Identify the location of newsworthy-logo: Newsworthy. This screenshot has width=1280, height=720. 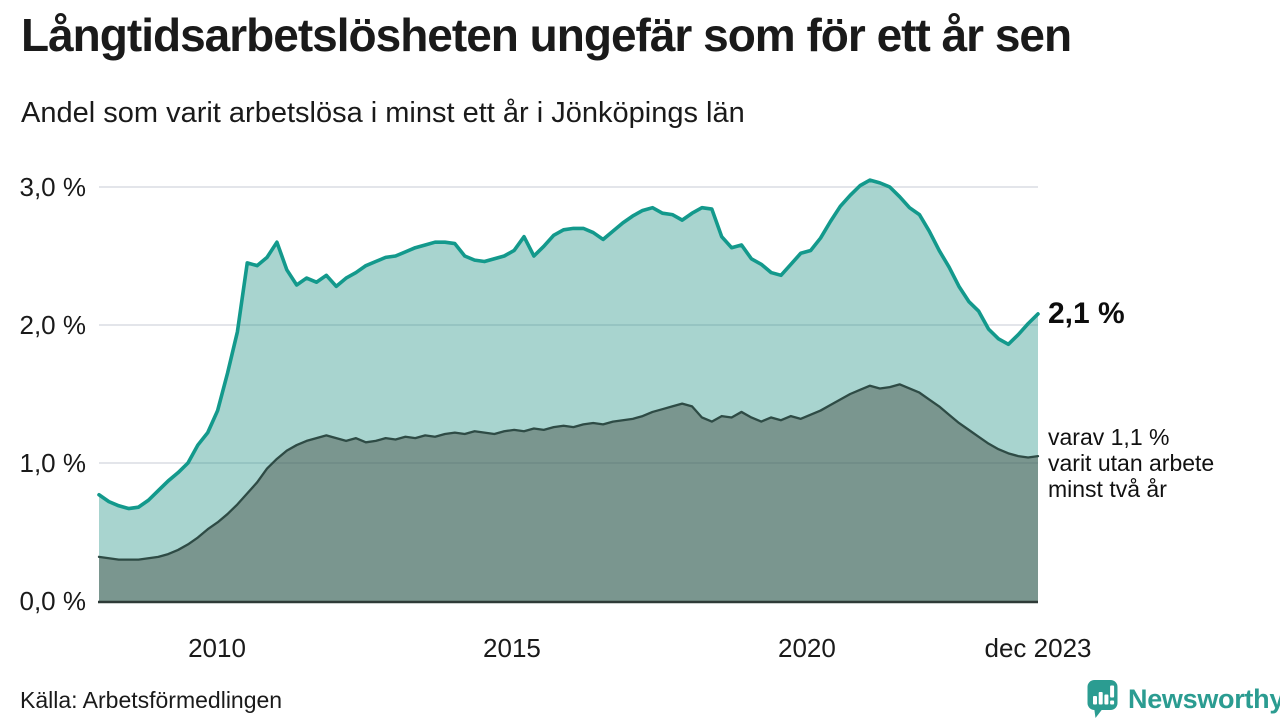
(1183, 699).